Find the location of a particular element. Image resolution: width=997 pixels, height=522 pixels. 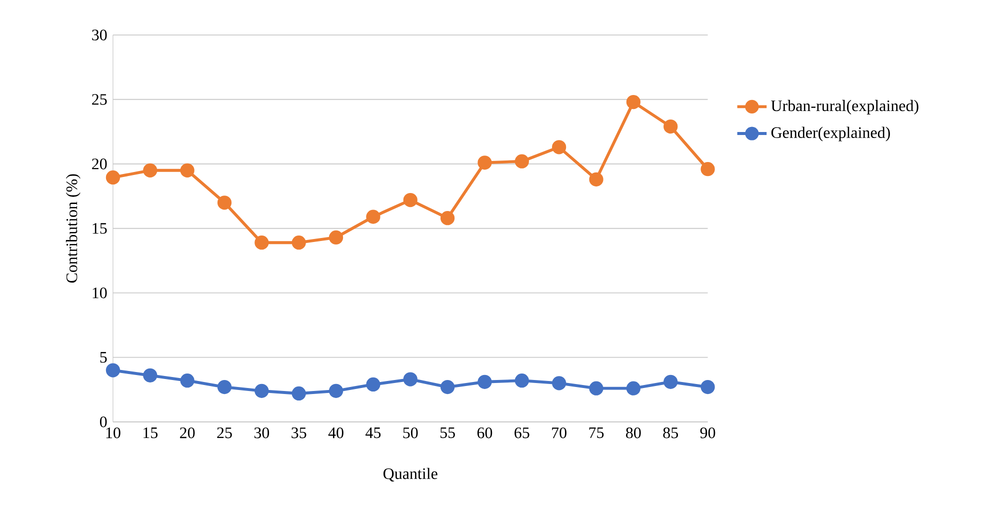

x-tick-label: 40 is located at coordinates (336, 432).